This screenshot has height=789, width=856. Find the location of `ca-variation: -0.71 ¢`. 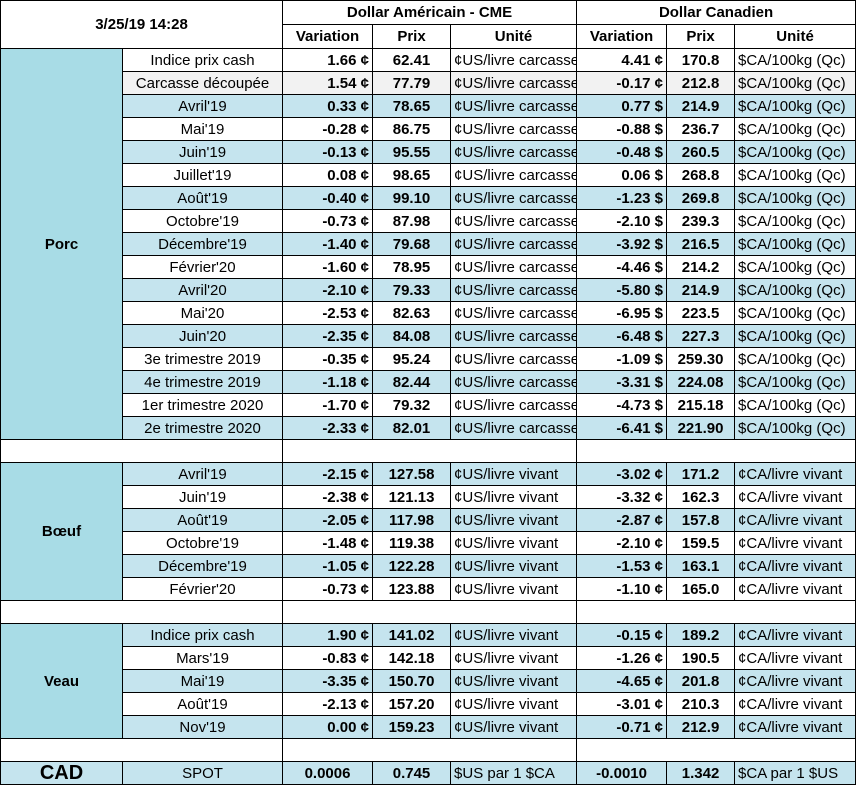

ca-variation: -0.71 ¢ is located at coordinates (622, 727).